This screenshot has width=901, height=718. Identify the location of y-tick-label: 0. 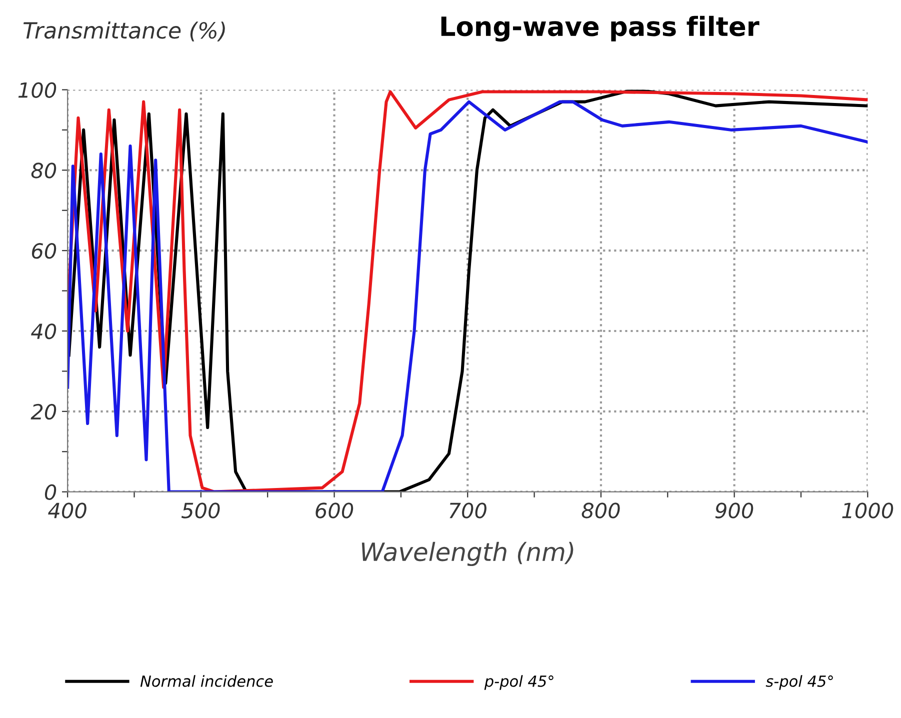
(50, 492).